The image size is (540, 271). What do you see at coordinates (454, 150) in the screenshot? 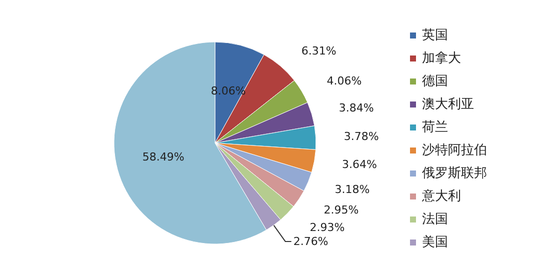
I see `legend-label: 沙特阿拉伯` at bounding box center [454, 150].